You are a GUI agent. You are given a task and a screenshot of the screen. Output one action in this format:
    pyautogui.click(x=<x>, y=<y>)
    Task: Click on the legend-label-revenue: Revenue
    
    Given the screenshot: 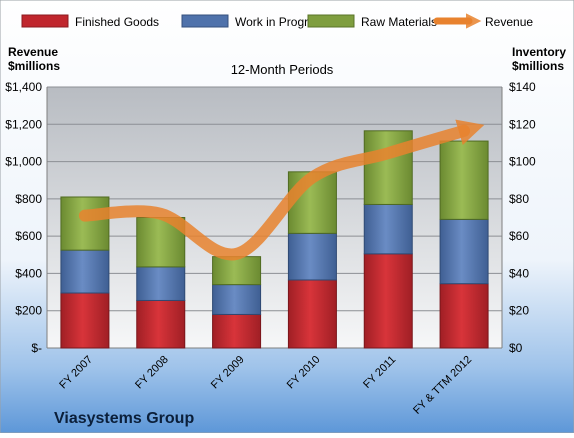 What is the action you would take?
    pyautogui.click(x=509, y=22)
    